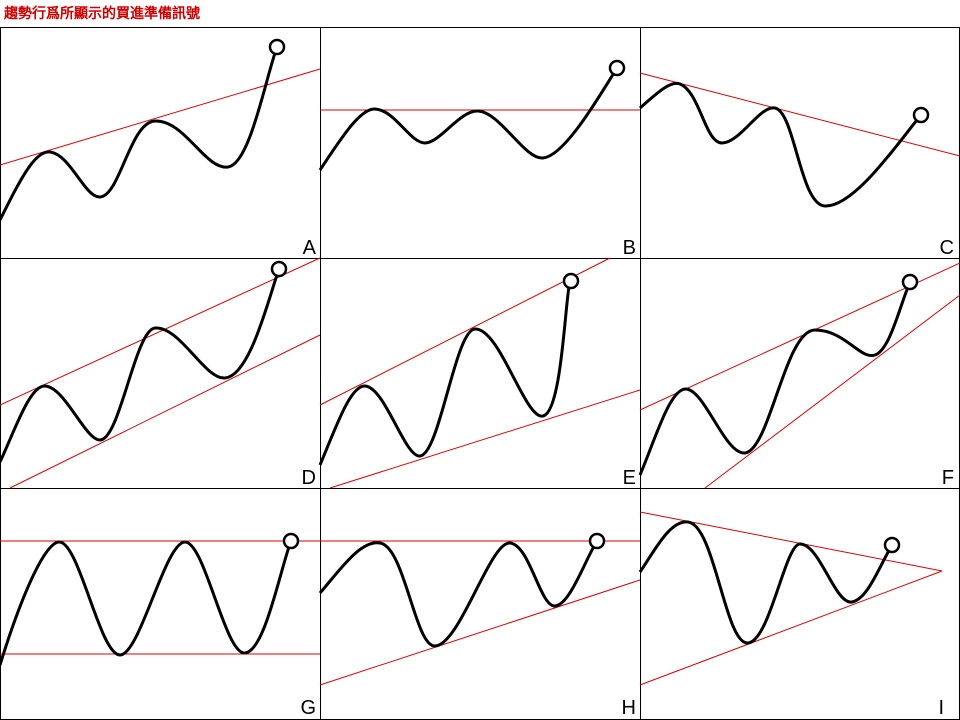 The height and width of the screenshot is (720, 960). Describe the element at coordinates (309, 478) in the screenshot. I see `panel-label: D` at that location.